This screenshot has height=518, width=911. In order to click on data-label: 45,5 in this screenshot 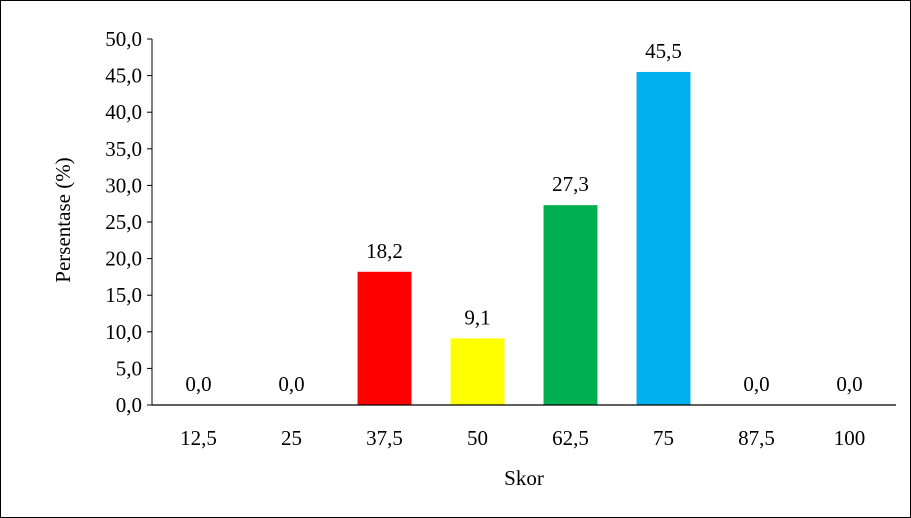, I will do `click(663, 51)`.